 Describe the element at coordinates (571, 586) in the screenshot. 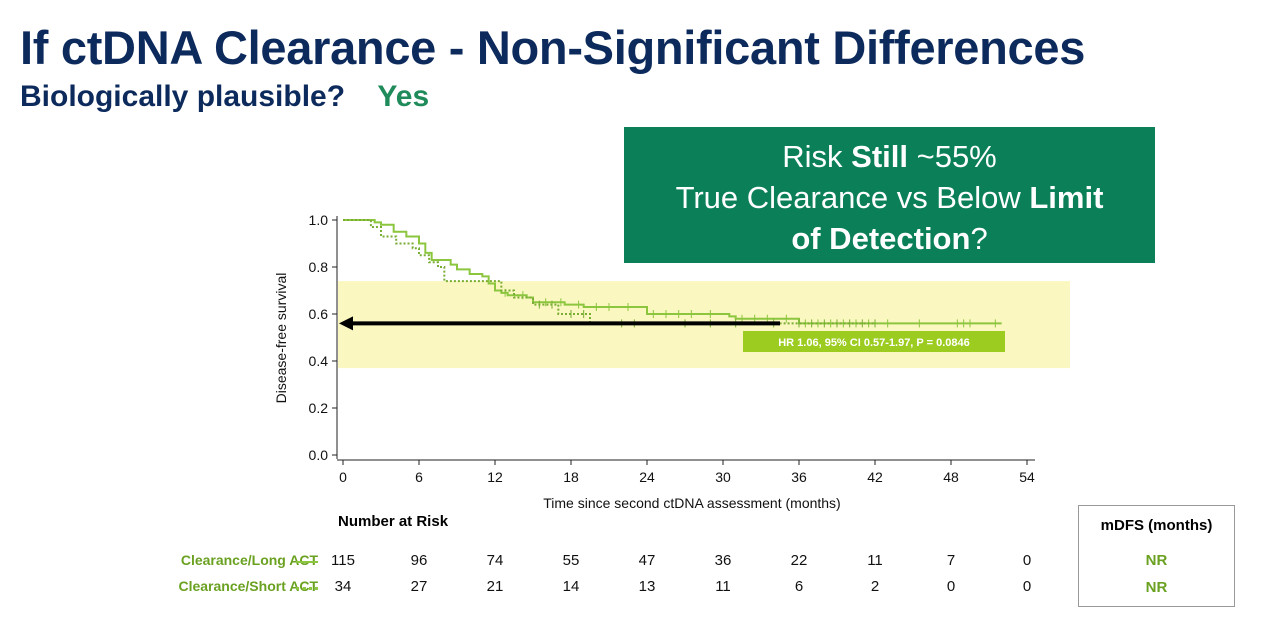

I see `risk-count: 14` at that location.